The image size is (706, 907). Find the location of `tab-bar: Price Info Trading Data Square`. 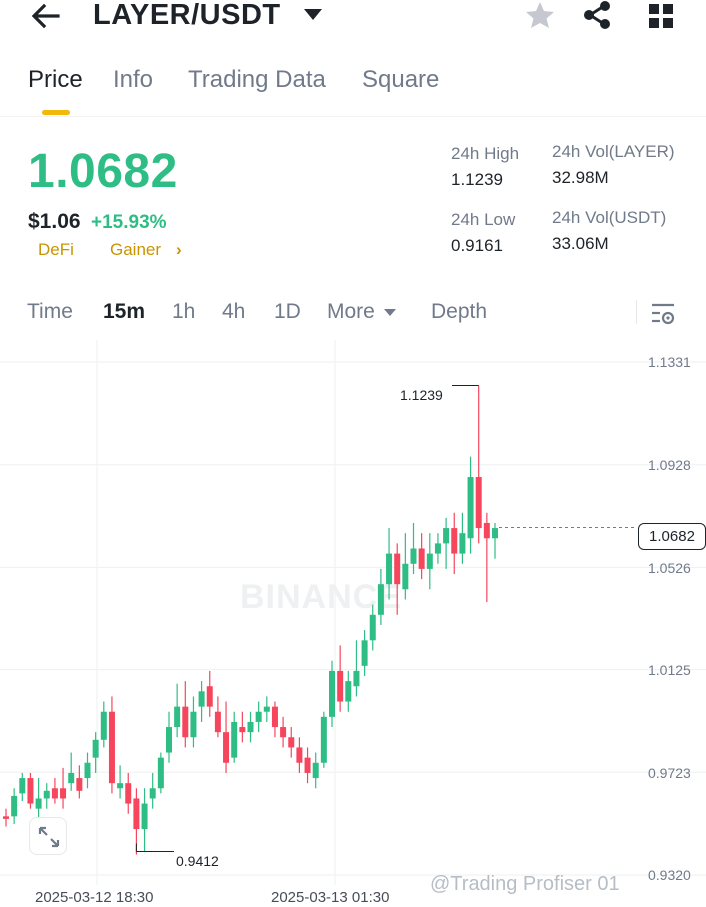

tab-bar: Price Info Trading Data Square is located at coordinates (353, 91).